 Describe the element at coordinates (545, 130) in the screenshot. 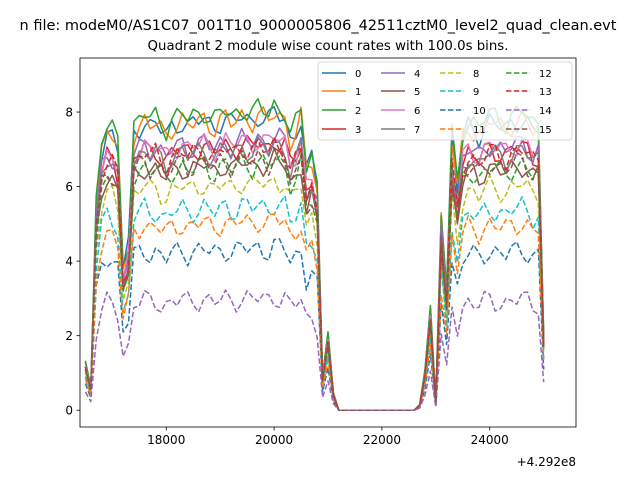

I see `legend-label-15: 15` at that location.